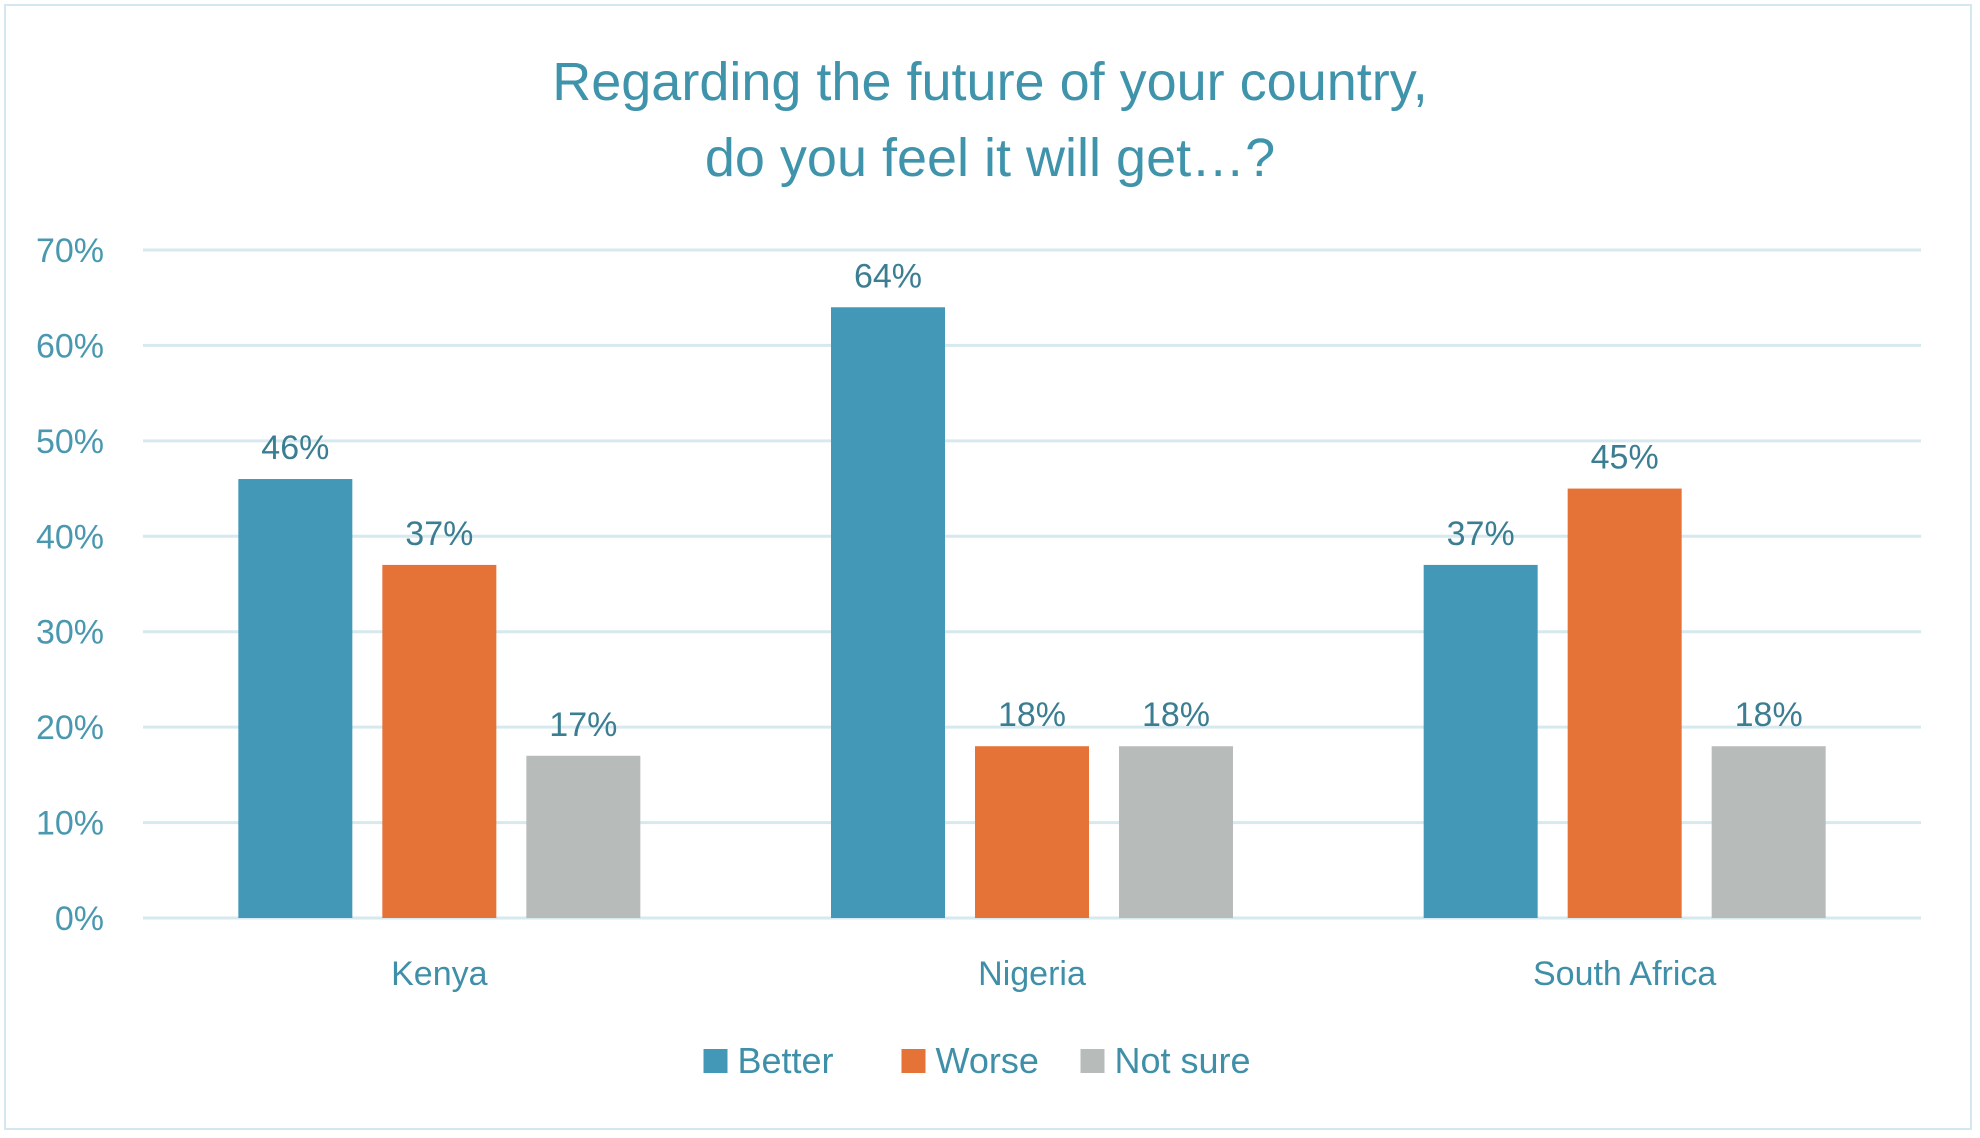  What do you see at coordinates (70, 728) in the screenshot?
I see `y-tick-label: 20%` at bounding box center [70, 728].